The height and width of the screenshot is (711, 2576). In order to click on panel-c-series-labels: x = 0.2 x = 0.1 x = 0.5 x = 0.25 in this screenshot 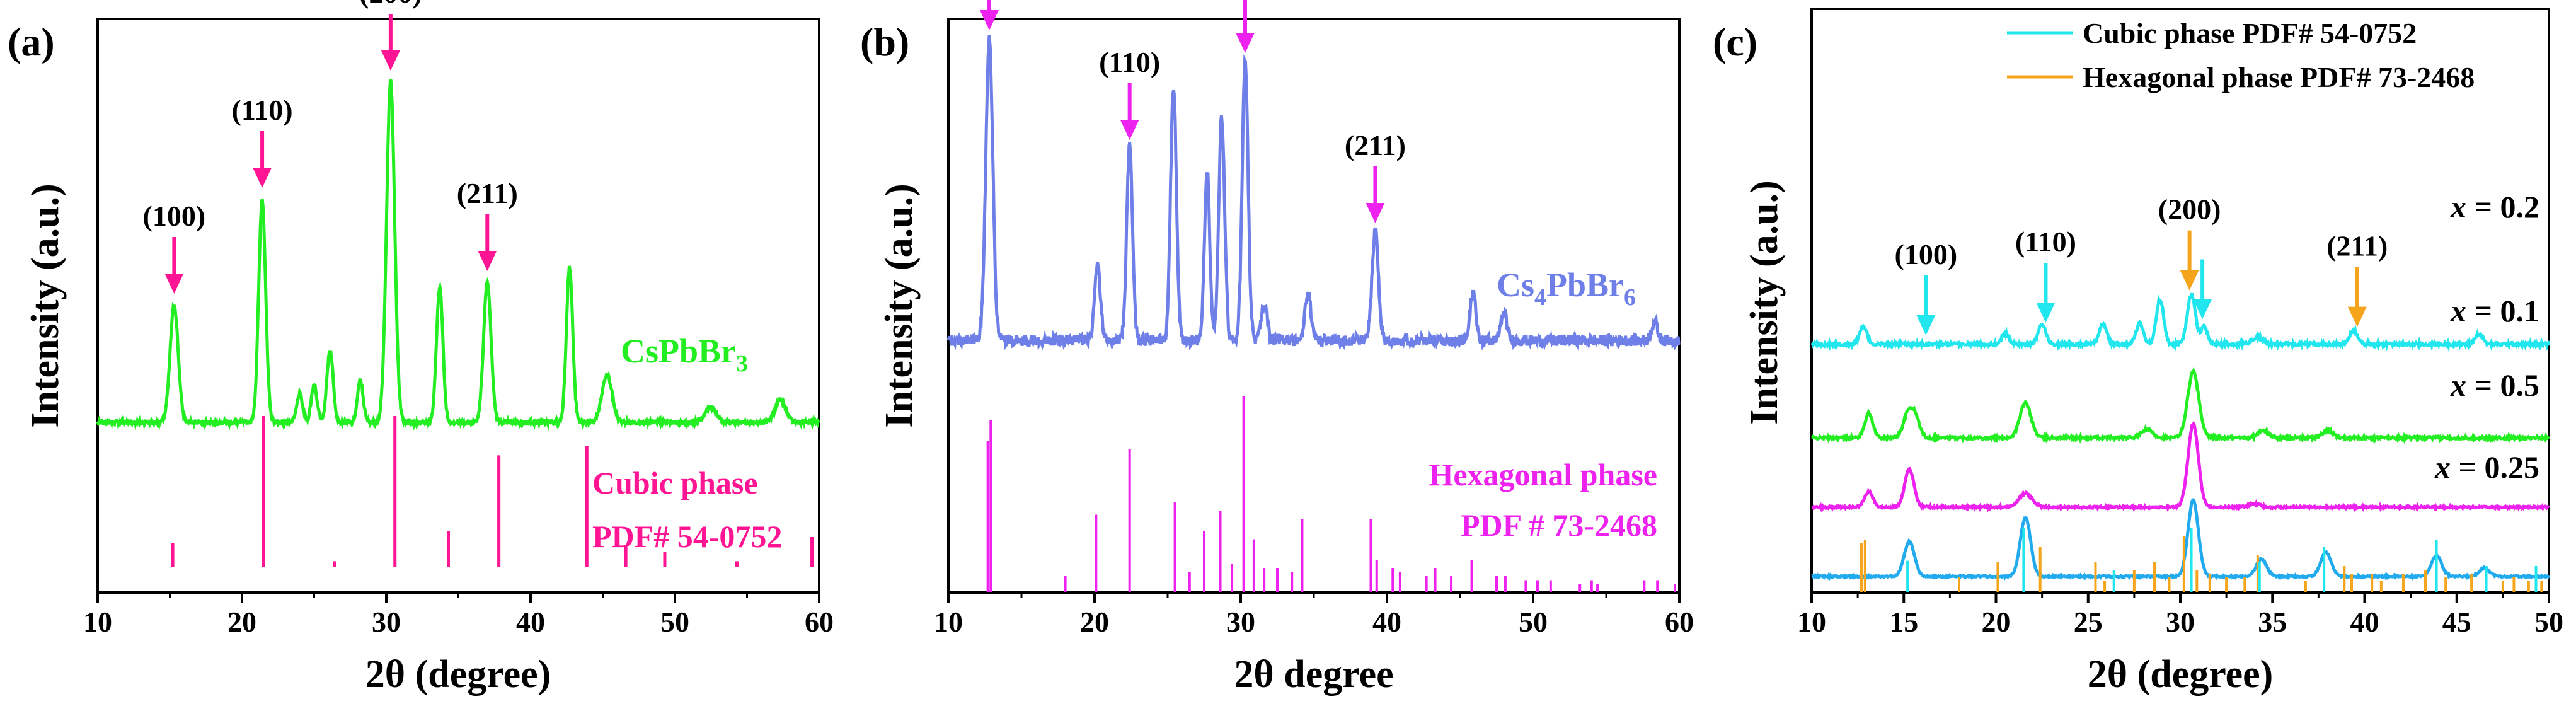, I will do `click(2486, 337)`.